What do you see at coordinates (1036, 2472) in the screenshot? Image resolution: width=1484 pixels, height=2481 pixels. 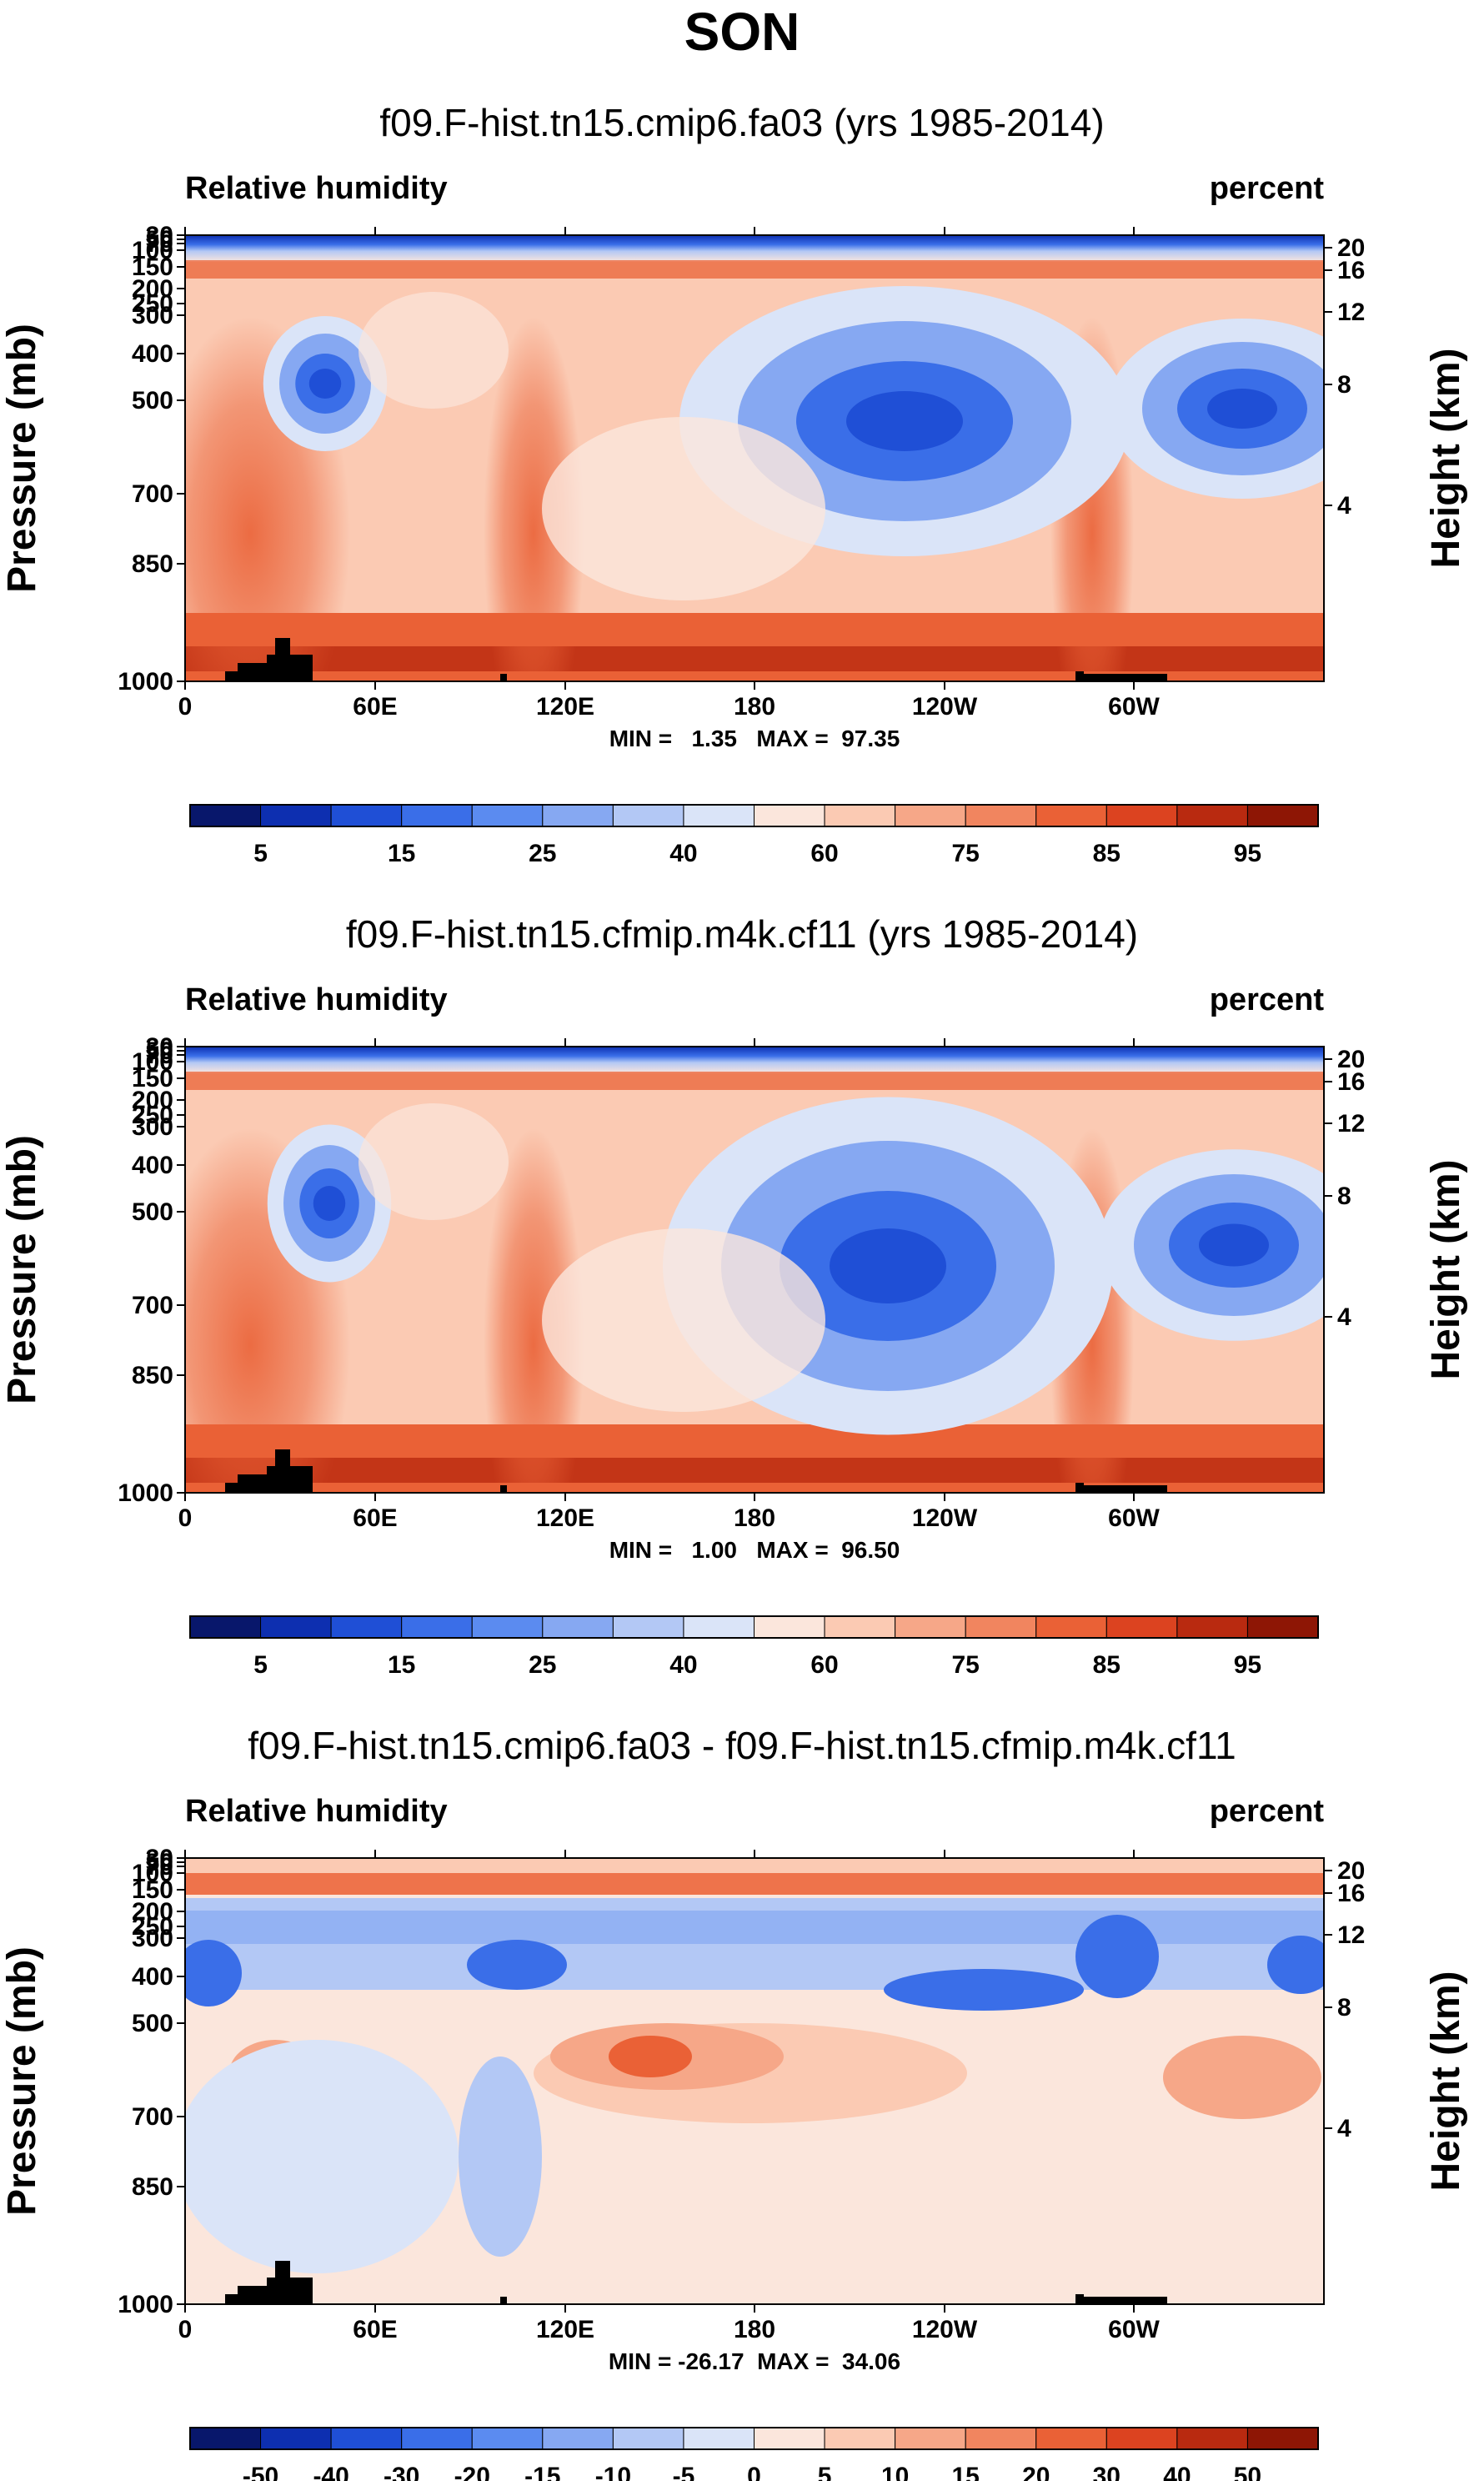 I see `colorbar-tick-label: 20` at bounding box center [1036, 2472].